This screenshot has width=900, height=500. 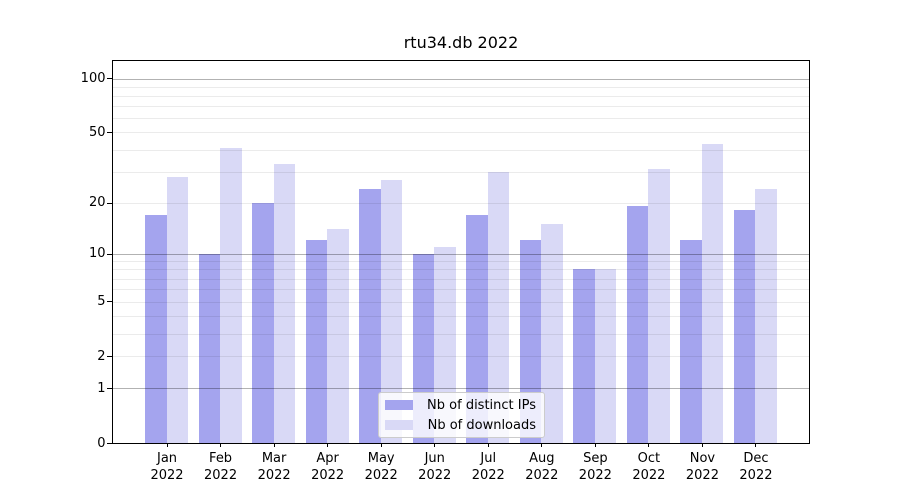 I want to click on bar-nb-of-distinct-ips-feb-2022, so click(x=209, y=348).